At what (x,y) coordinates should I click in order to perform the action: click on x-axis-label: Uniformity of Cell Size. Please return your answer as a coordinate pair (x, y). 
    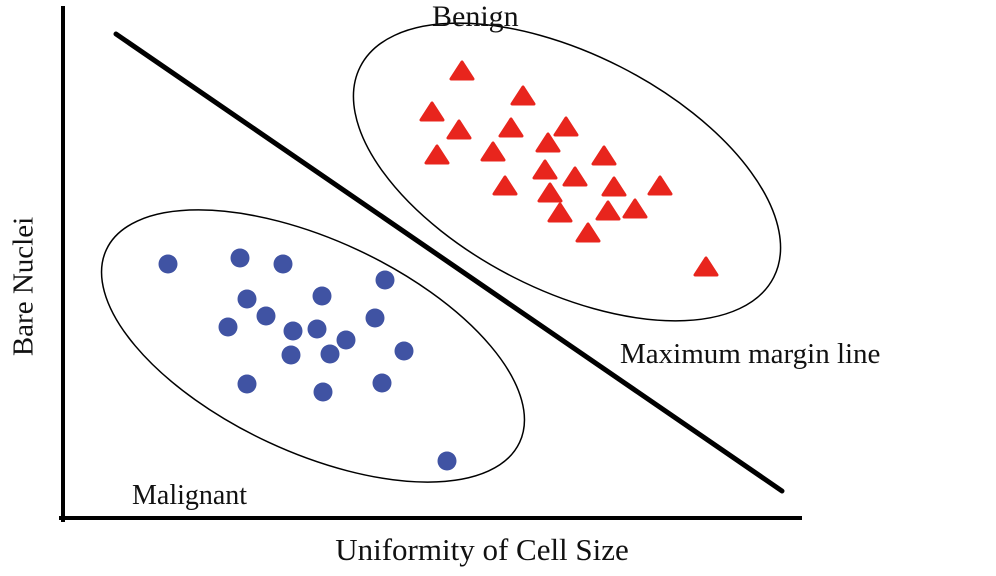
    Looking at the image, I should click on (482, 549).